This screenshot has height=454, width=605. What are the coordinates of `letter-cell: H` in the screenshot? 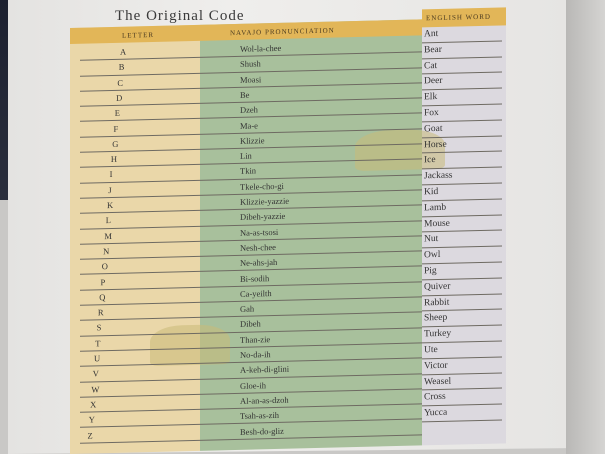 It's located at (114, 159).